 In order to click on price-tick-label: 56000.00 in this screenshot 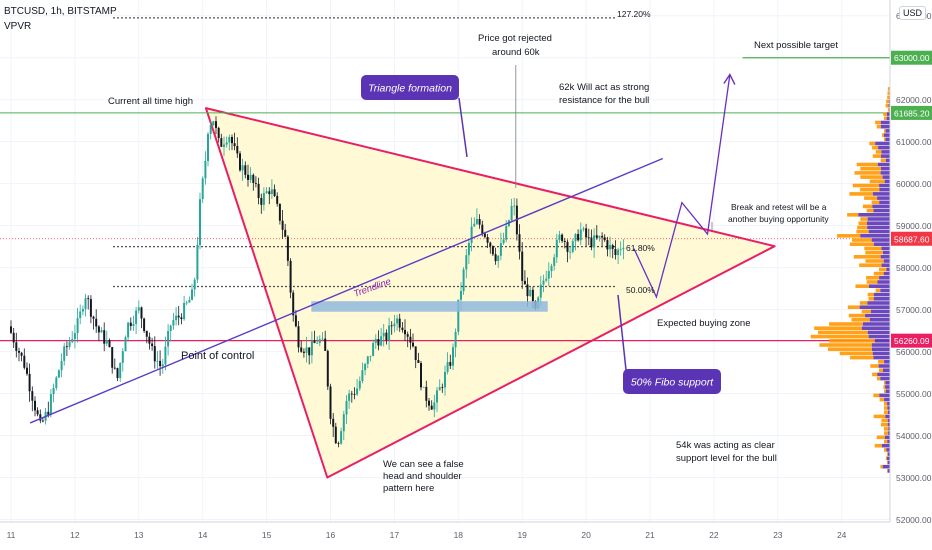, I will do `click(914, 352)`.